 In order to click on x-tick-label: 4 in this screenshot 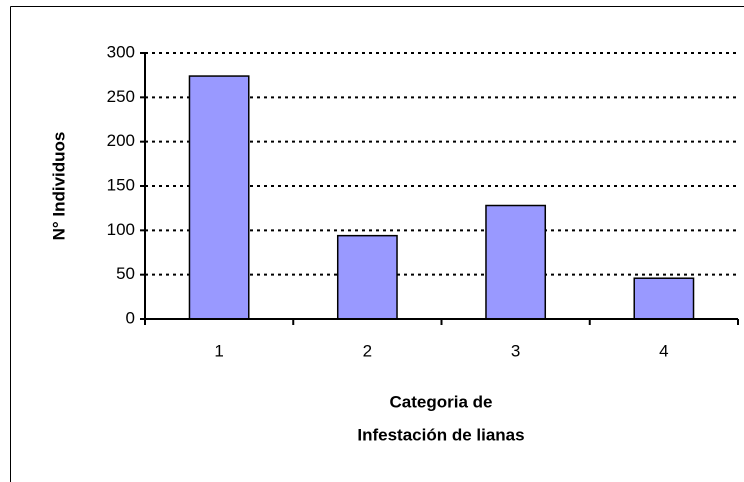, I will do `click(663, 350)`.